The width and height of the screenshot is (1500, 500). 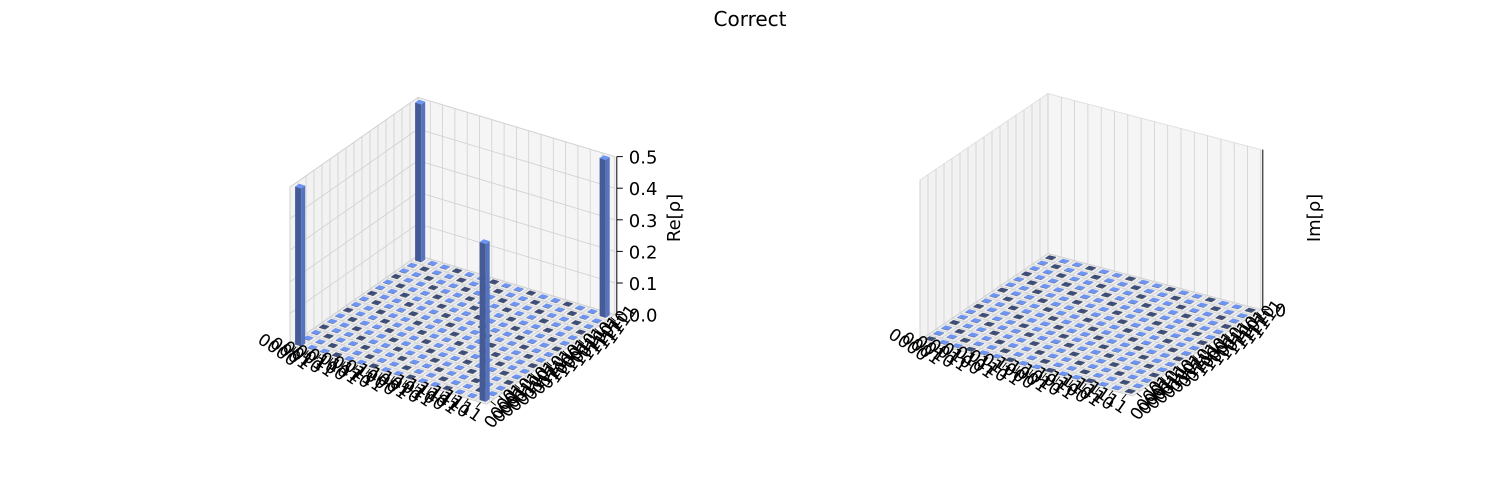 What do you see at coordinates (452, 329) in the screenshot?
I see `grid-line` at bounding box center [452, 329].